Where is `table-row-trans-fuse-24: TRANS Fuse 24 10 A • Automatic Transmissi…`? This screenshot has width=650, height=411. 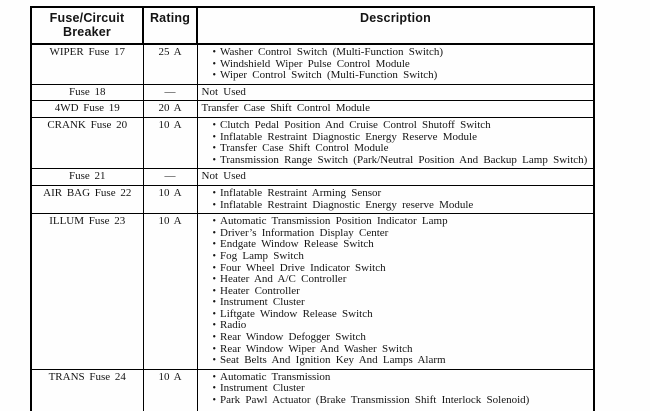 table-row-trans-fuse-24: TRANS Fuse 24 10 A • Automatic Transmissi… is located at coordinates (312, 389).